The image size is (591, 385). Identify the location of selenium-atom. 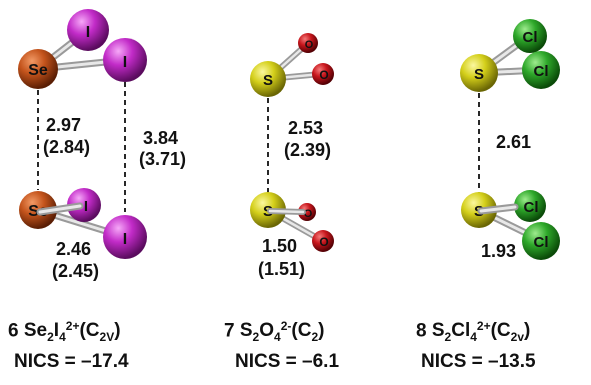
(38, 69).